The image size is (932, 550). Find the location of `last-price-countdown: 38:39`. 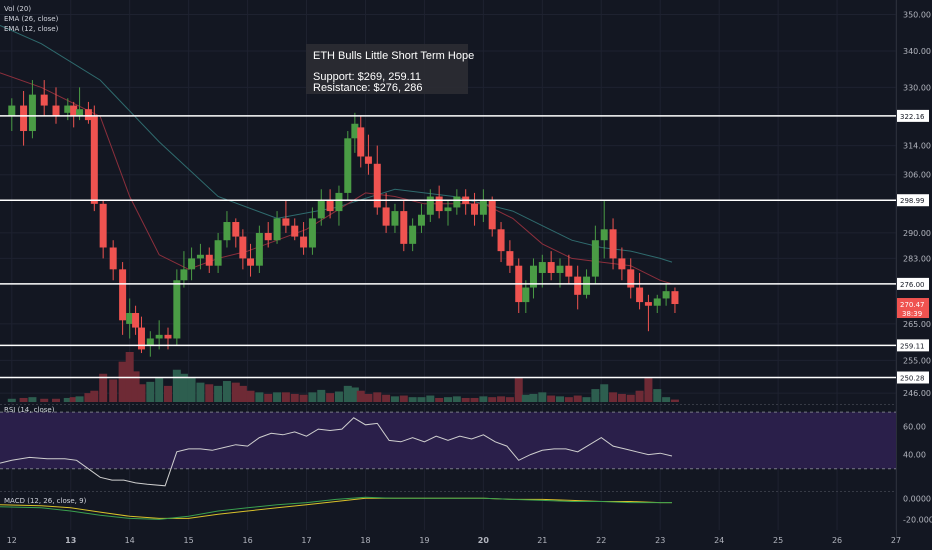

last-price-countdown: 38:39 is located at coordinates (912, 314).